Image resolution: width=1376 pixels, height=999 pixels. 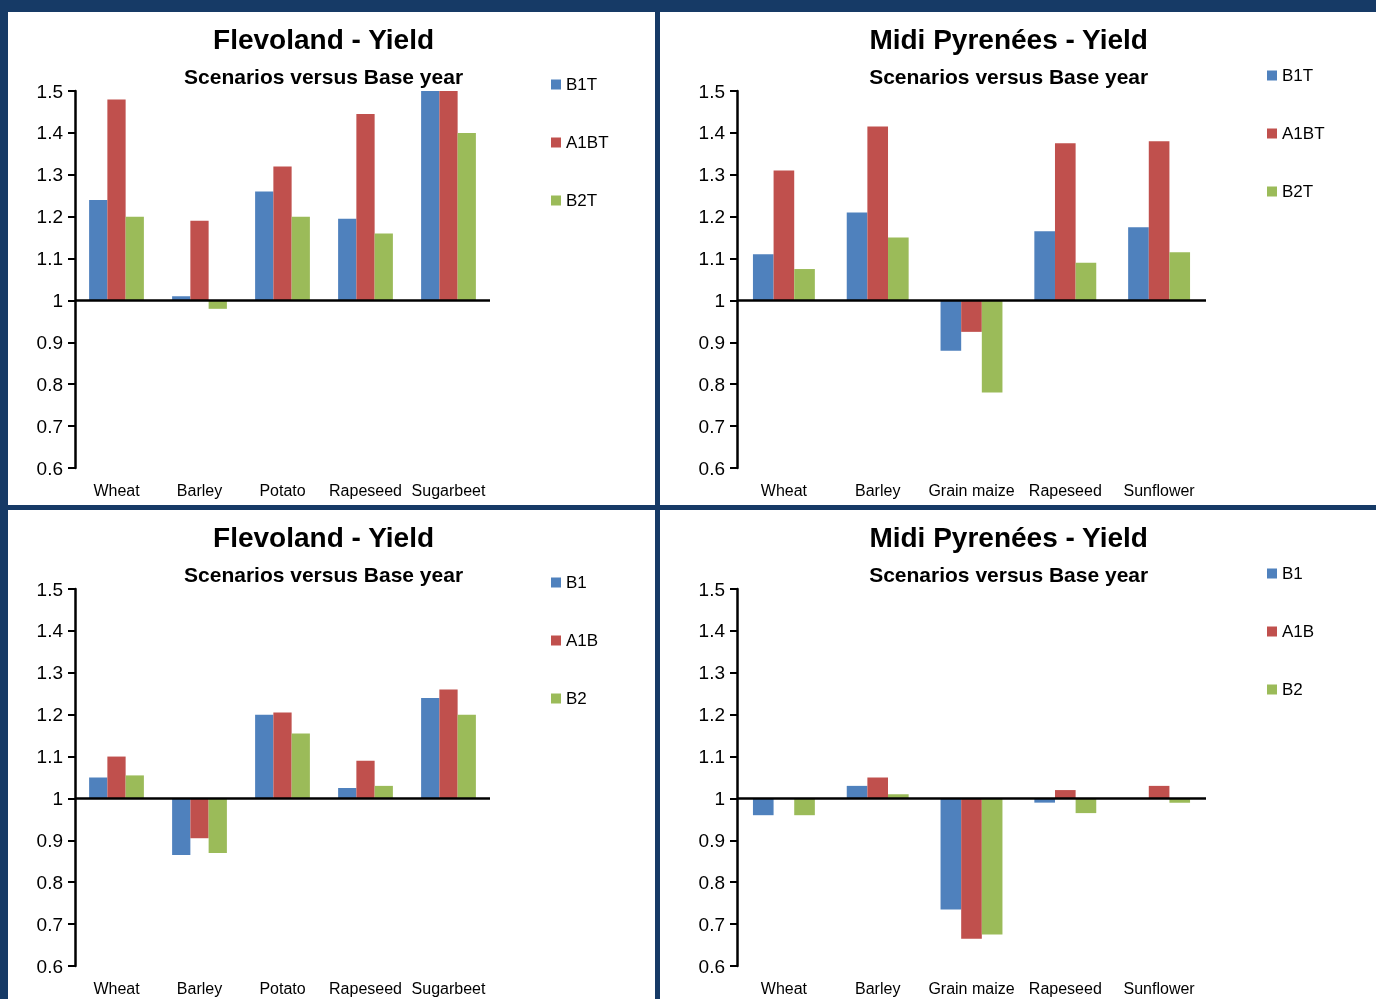 I want to click on x-tick-label: Grain maize, so click(x=971, y=988).